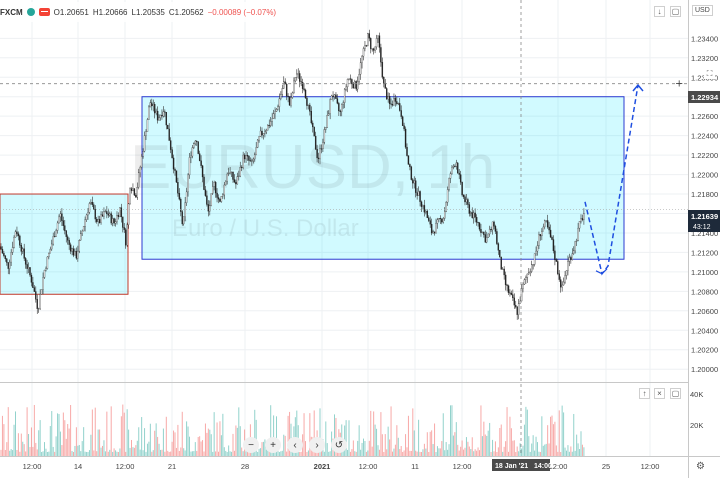 Image resolution: width=720 pixels, height=478 pixels. Describe the element at coordinates (44, 12) in the screenshot. I see `flag-icon` at that location.